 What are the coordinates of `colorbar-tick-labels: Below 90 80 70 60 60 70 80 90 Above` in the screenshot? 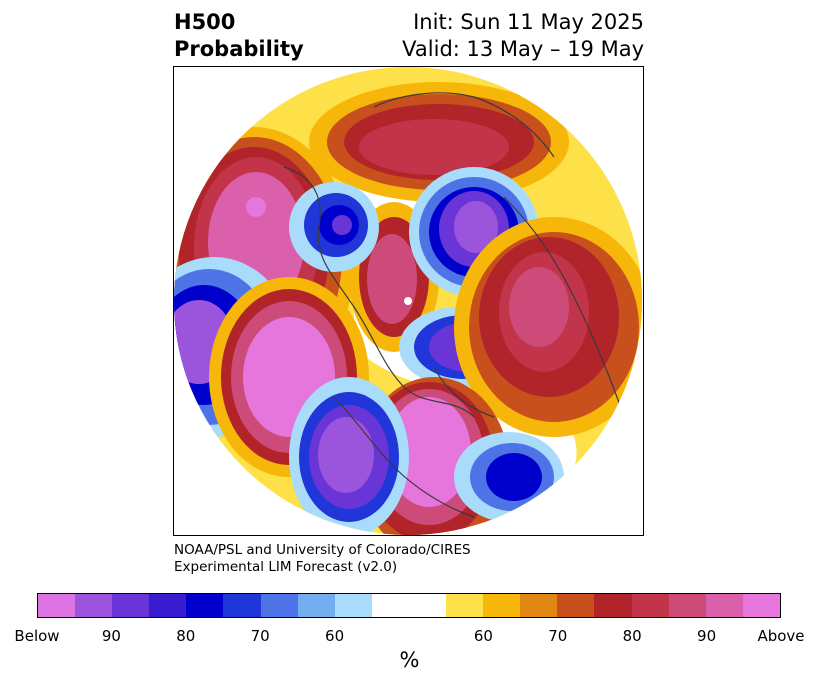 It's located at (409, 637).